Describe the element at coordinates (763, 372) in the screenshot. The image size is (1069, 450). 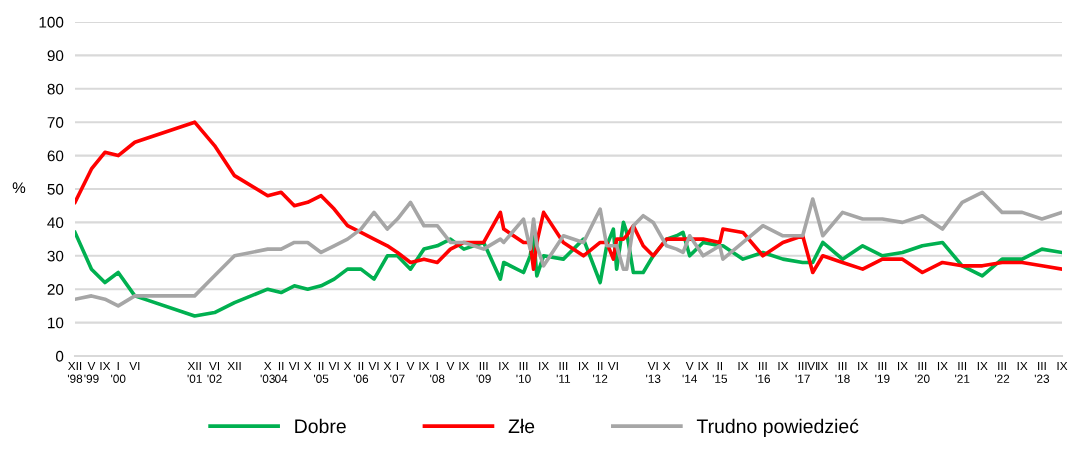
I see `x-tick-label: III '16` at that location.